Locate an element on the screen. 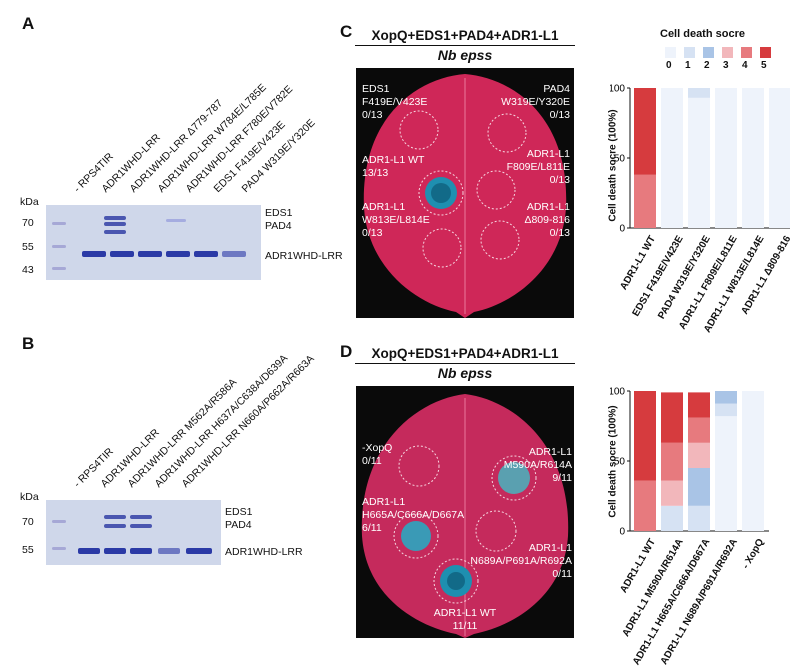 This screenshot has width=808, height=670. panel-d-title: XopQ+EDS1+PAD4+ADR1-L1 is located at coordinates (465, 353).